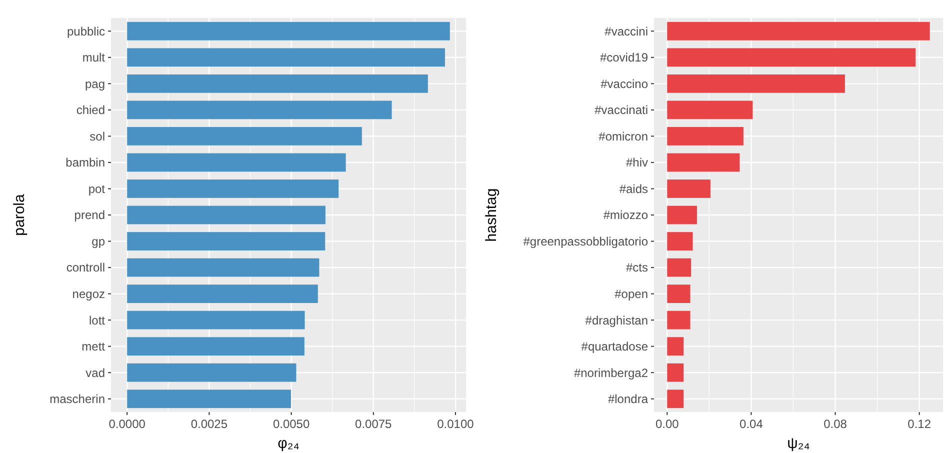 This screenshot has width=945, height=453. Describe the element at coordinates (616, 320) in the screenshot. I see `y-tick-label: #draghistan` at that location.